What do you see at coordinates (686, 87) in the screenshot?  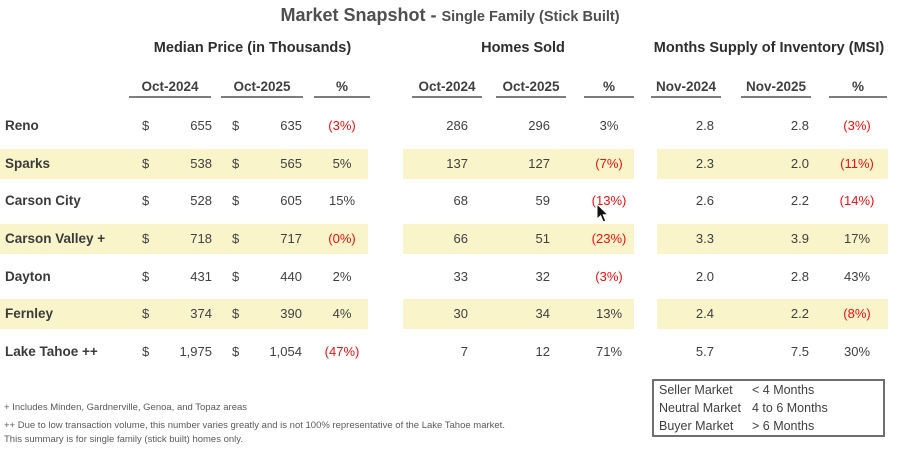 I see `column-header-msi-nov-2024: Nov-2024` at bounding box center [686, 87].